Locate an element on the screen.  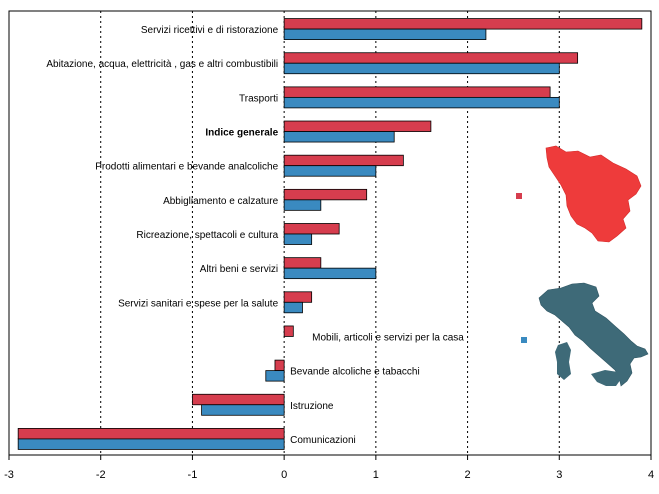
x-tick-label: -3 is located at coordinates (9, 475).